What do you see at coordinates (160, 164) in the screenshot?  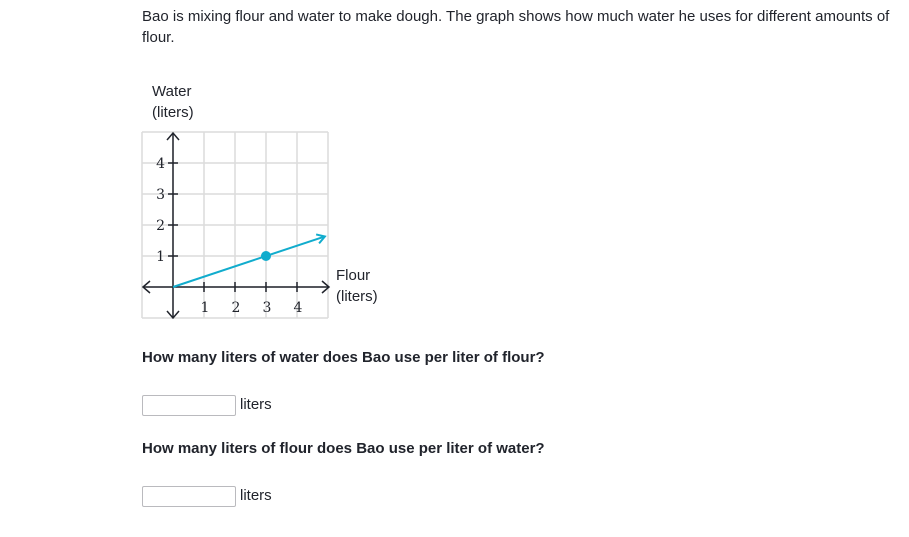 I see `y-tick-label: 4` at bounding box center [160, 164].